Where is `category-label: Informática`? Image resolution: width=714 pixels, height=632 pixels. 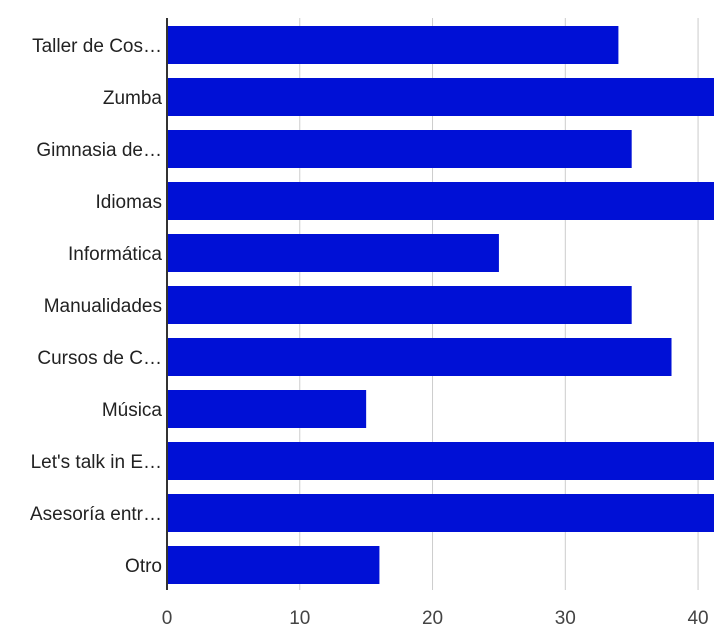 category-label: Informática is located at coordinates (115, 254).